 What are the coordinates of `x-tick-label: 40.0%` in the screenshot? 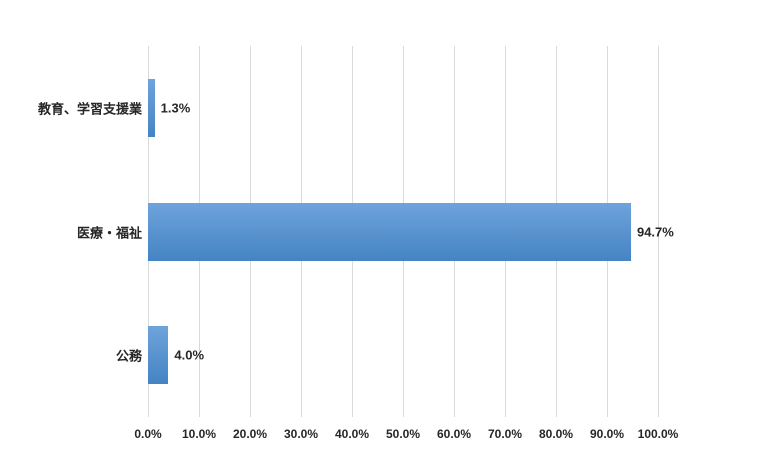 It's located at (352, 434).